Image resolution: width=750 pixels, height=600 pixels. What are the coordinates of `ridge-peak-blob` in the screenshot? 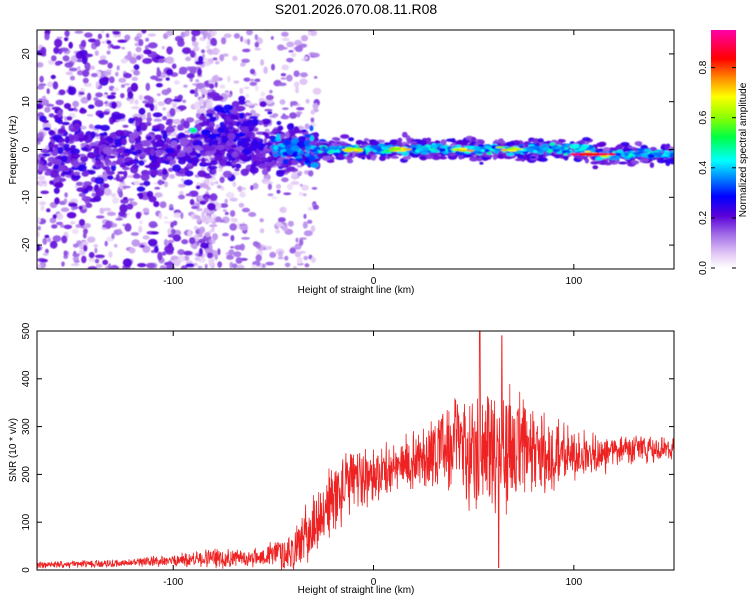 It's located at (455, 149).